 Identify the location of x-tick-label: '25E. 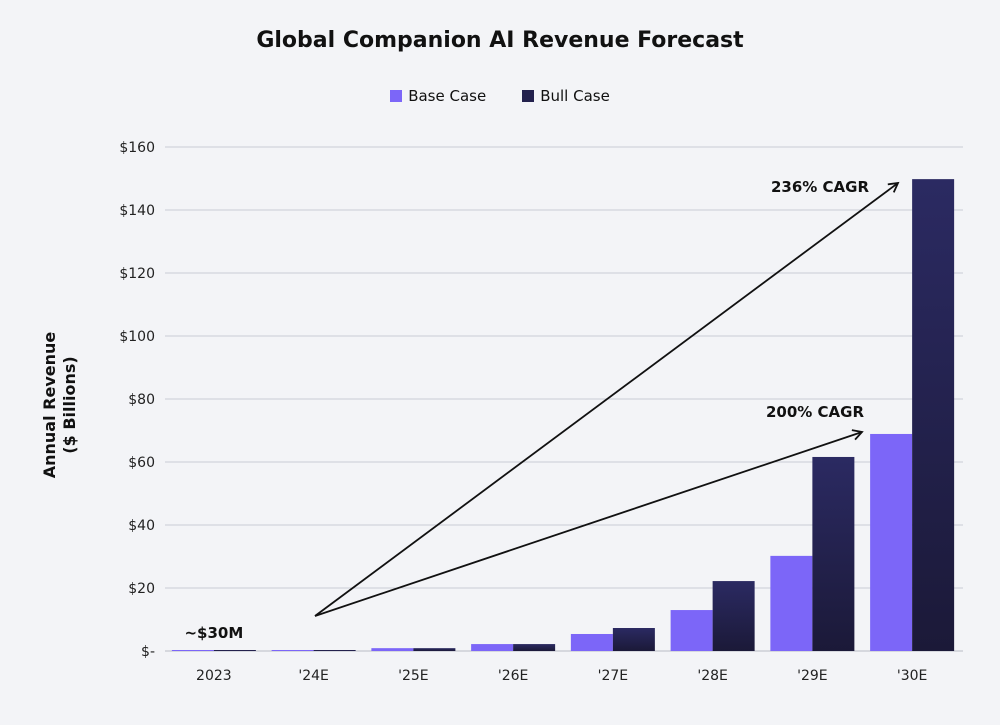
(413, 676).